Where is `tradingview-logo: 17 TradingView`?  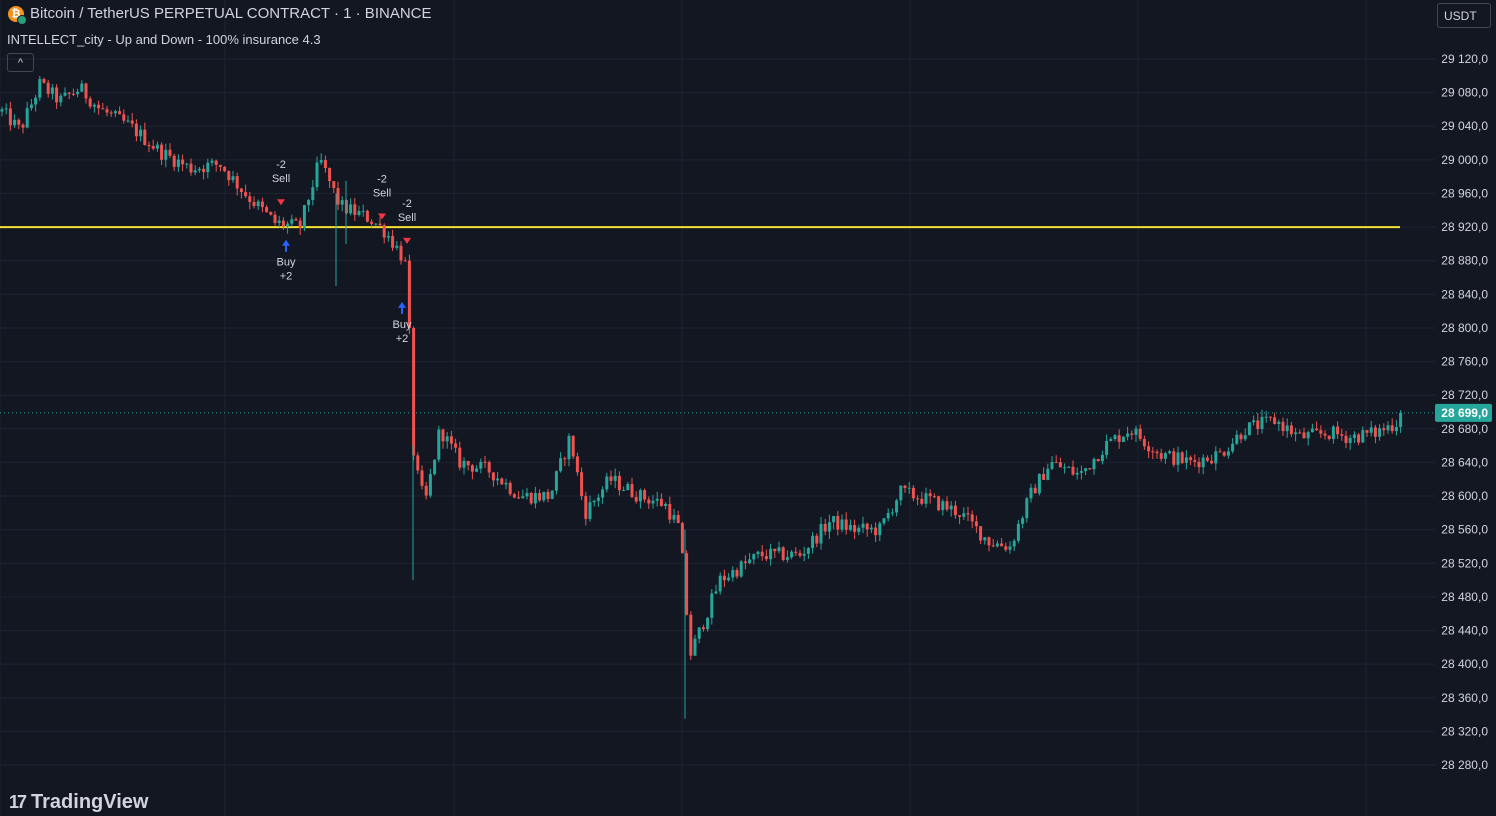 tradingview-logo: 17 TradingView is located at coordinates (78, 802).